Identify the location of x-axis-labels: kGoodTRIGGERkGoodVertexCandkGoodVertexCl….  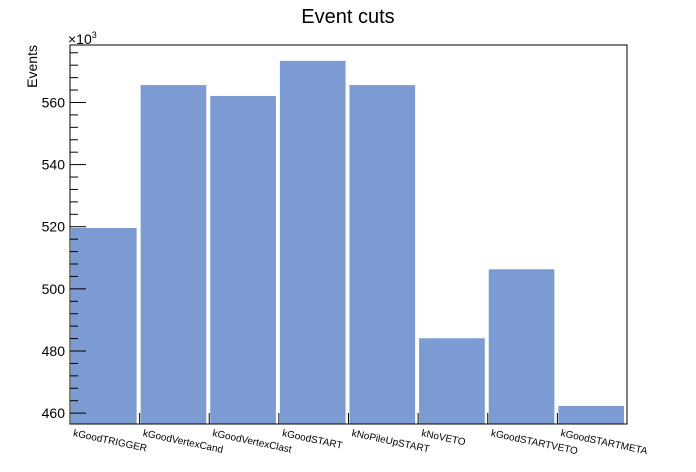
(360, 442).